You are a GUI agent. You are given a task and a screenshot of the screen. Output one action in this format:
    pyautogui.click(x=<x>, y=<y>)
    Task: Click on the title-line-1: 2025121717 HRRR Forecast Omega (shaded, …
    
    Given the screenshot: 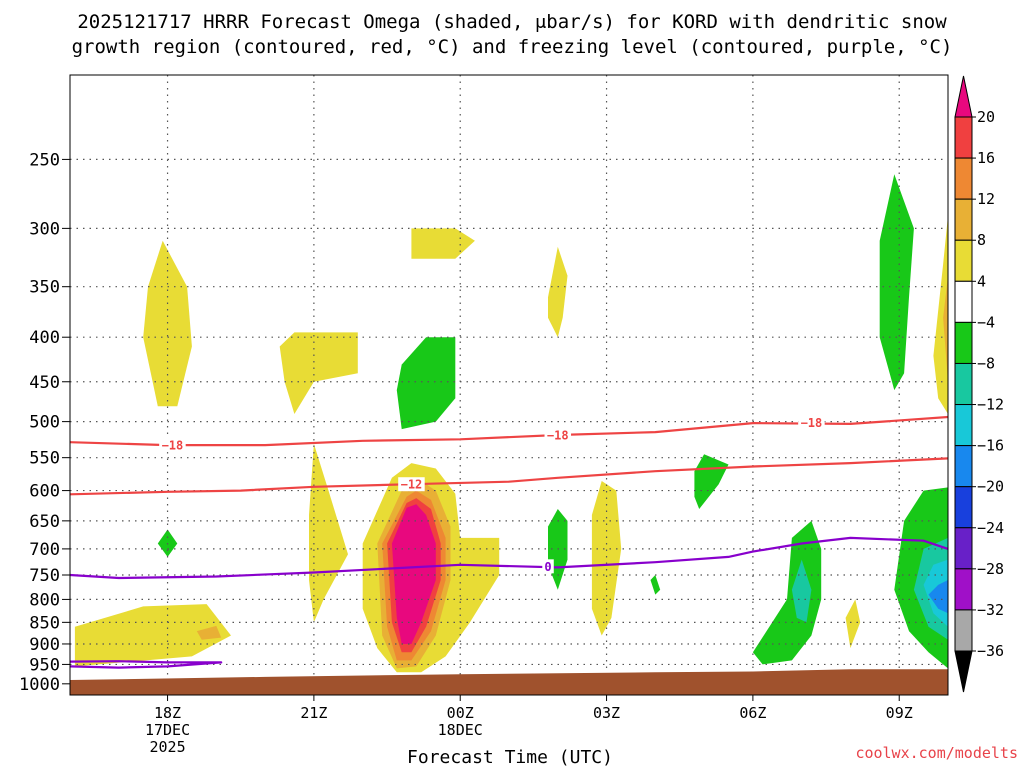 What is the action you would take?
    pyautogui.click(x=512, y=22)
    